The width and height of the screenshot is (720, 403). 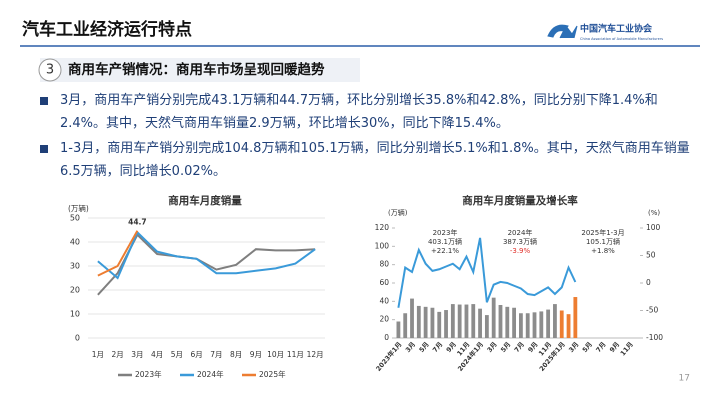 What do you see at coordinates (603, 241) in the screenshot?
I see `annotation: 105.1万辆` at bounding box center [603, 241].